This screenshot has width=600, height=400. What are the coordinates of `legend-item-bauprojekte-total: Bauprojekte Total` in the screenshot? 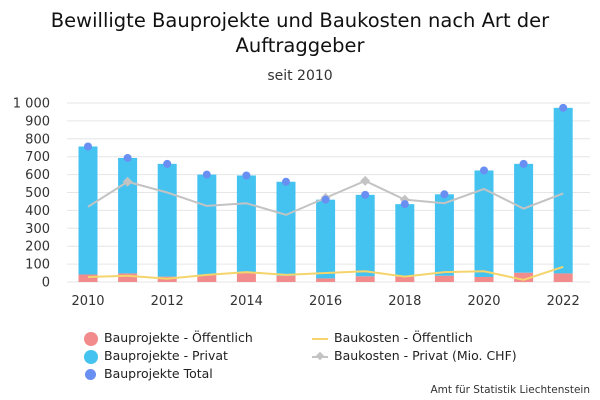 It's located at (148, 374).